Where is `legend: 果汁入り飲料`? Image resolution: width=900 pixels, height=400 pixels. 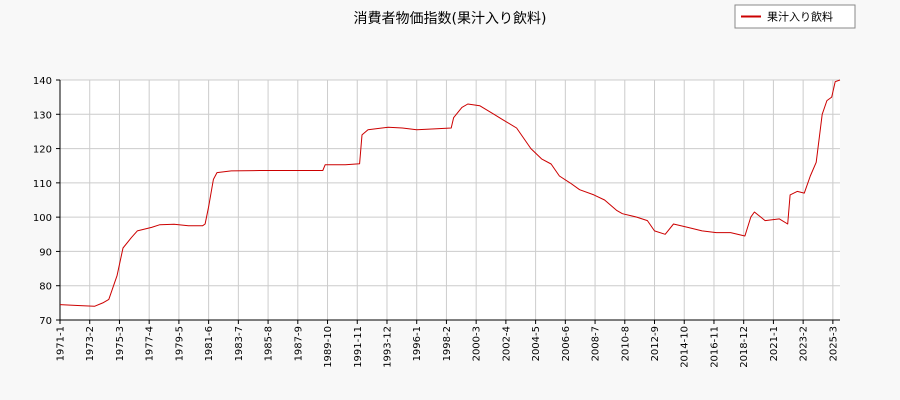
legend: 果汁入り飲料 is located at coordinates (795, 16).